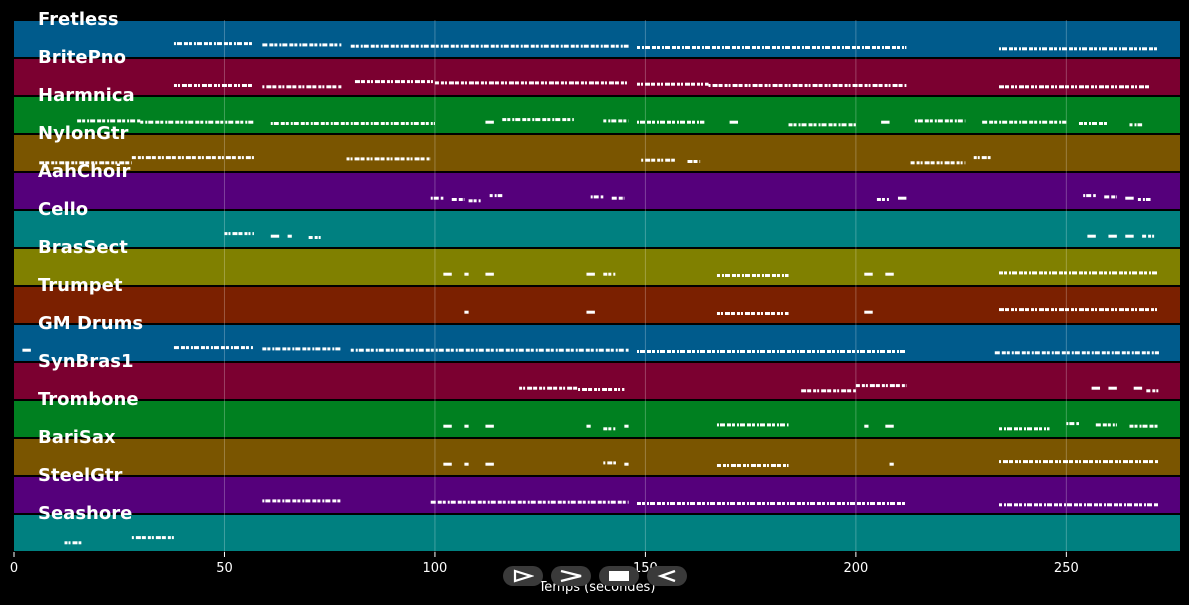  Describe the element at coordinates (80, 475) in the screenshot. I see `track-label: SteelGtr` at that location.